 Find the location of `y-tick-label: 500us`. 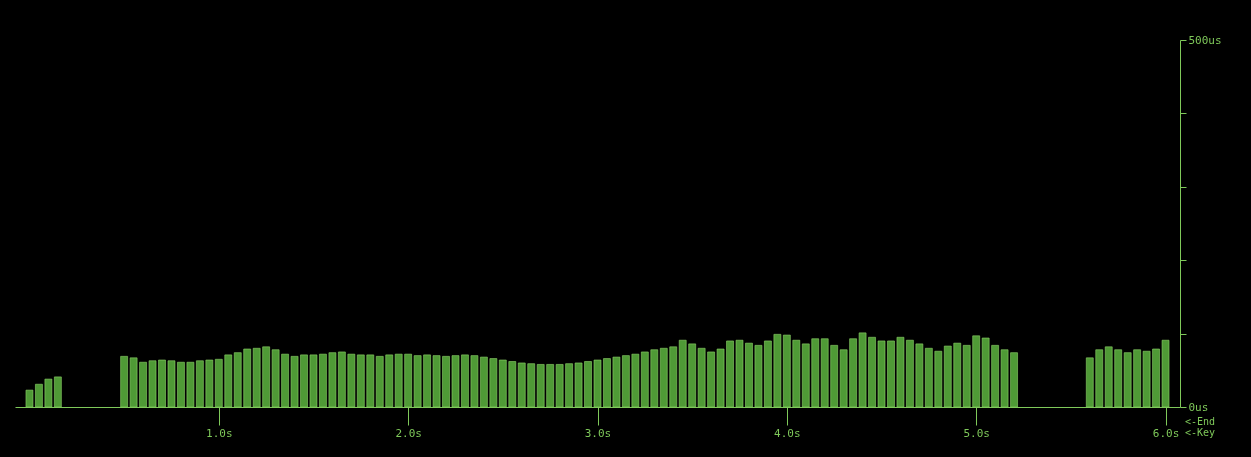

y-tick-label: 500us is located at coordinates (1205, 40).